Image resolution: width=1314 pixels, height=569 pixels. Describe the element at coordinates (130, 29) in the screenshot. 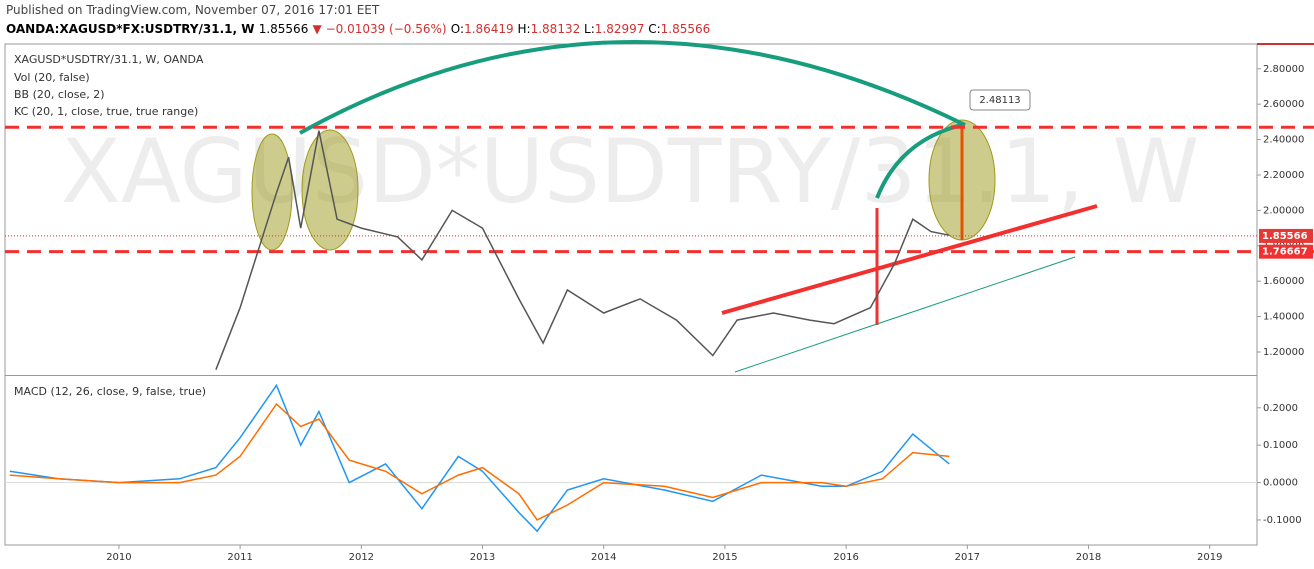

I see `symbol: OANDA:XAGUSD*FX:USDTRY/31.1, W` at that location.